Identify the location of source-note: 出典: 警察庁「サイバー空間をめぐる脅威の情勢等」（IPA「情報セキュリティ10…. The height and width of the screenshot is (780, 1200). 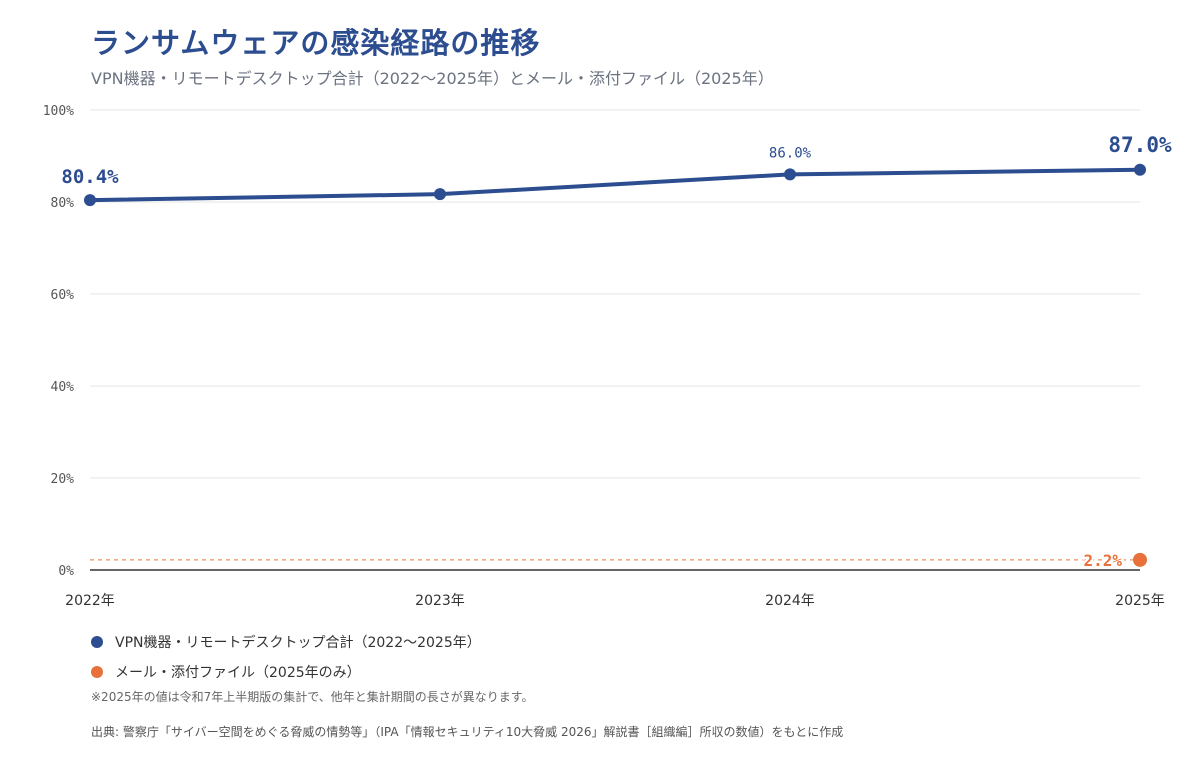
(467, 732).